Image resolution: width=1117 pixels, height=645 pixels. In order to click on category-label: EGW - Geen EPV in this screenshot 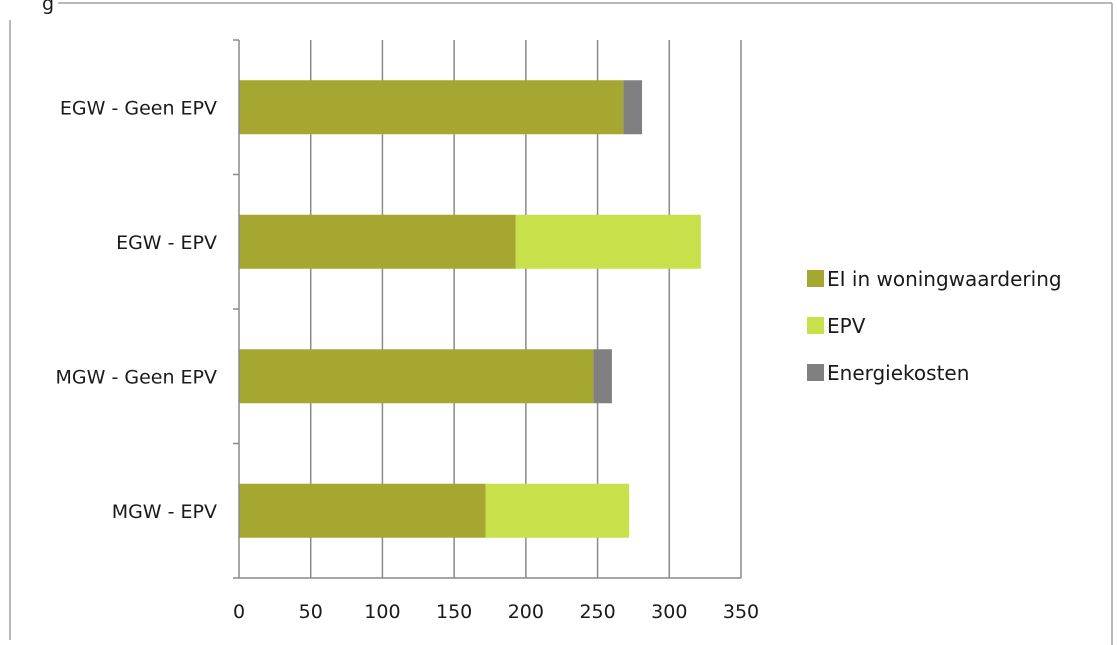, I will do `click(138, 108)`.